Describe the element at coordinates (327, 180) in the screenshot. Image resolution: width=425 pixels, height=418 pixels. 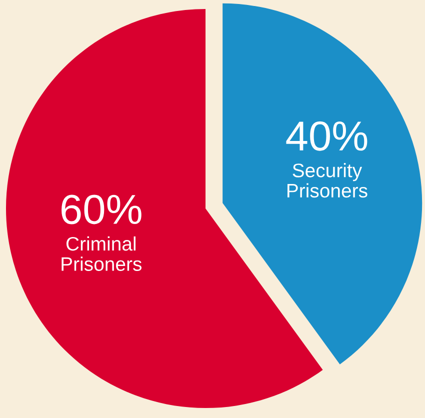
I see `slice-label: Security Prisoners` at that location.